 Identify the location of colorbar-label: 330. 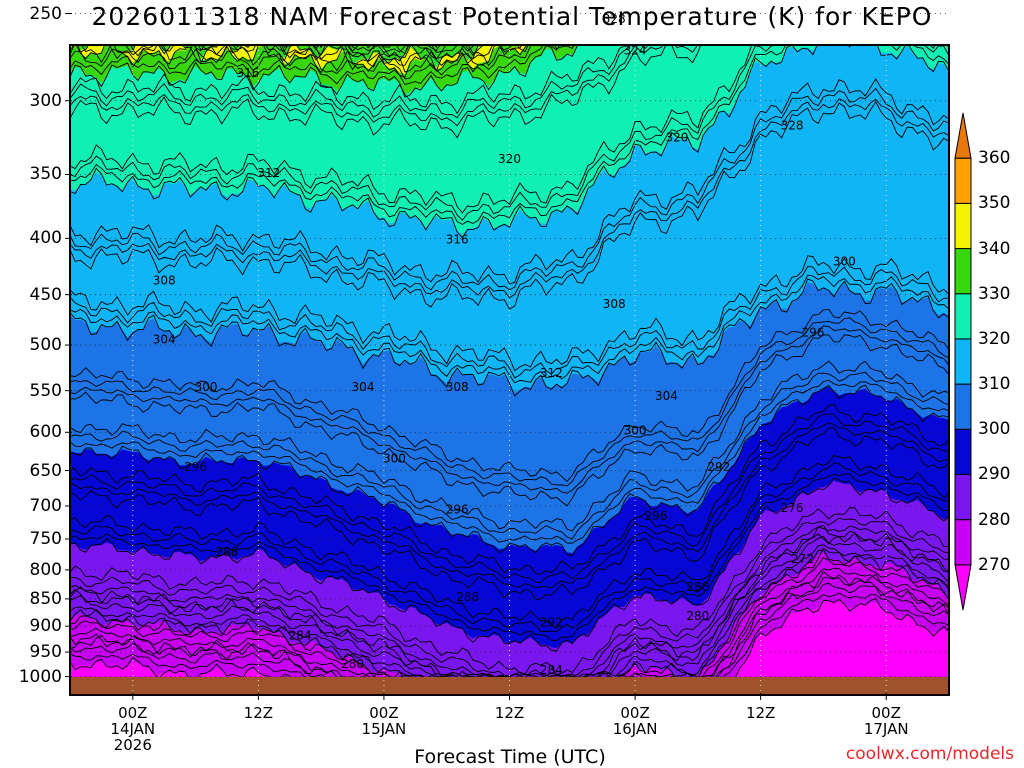
(994, 293).